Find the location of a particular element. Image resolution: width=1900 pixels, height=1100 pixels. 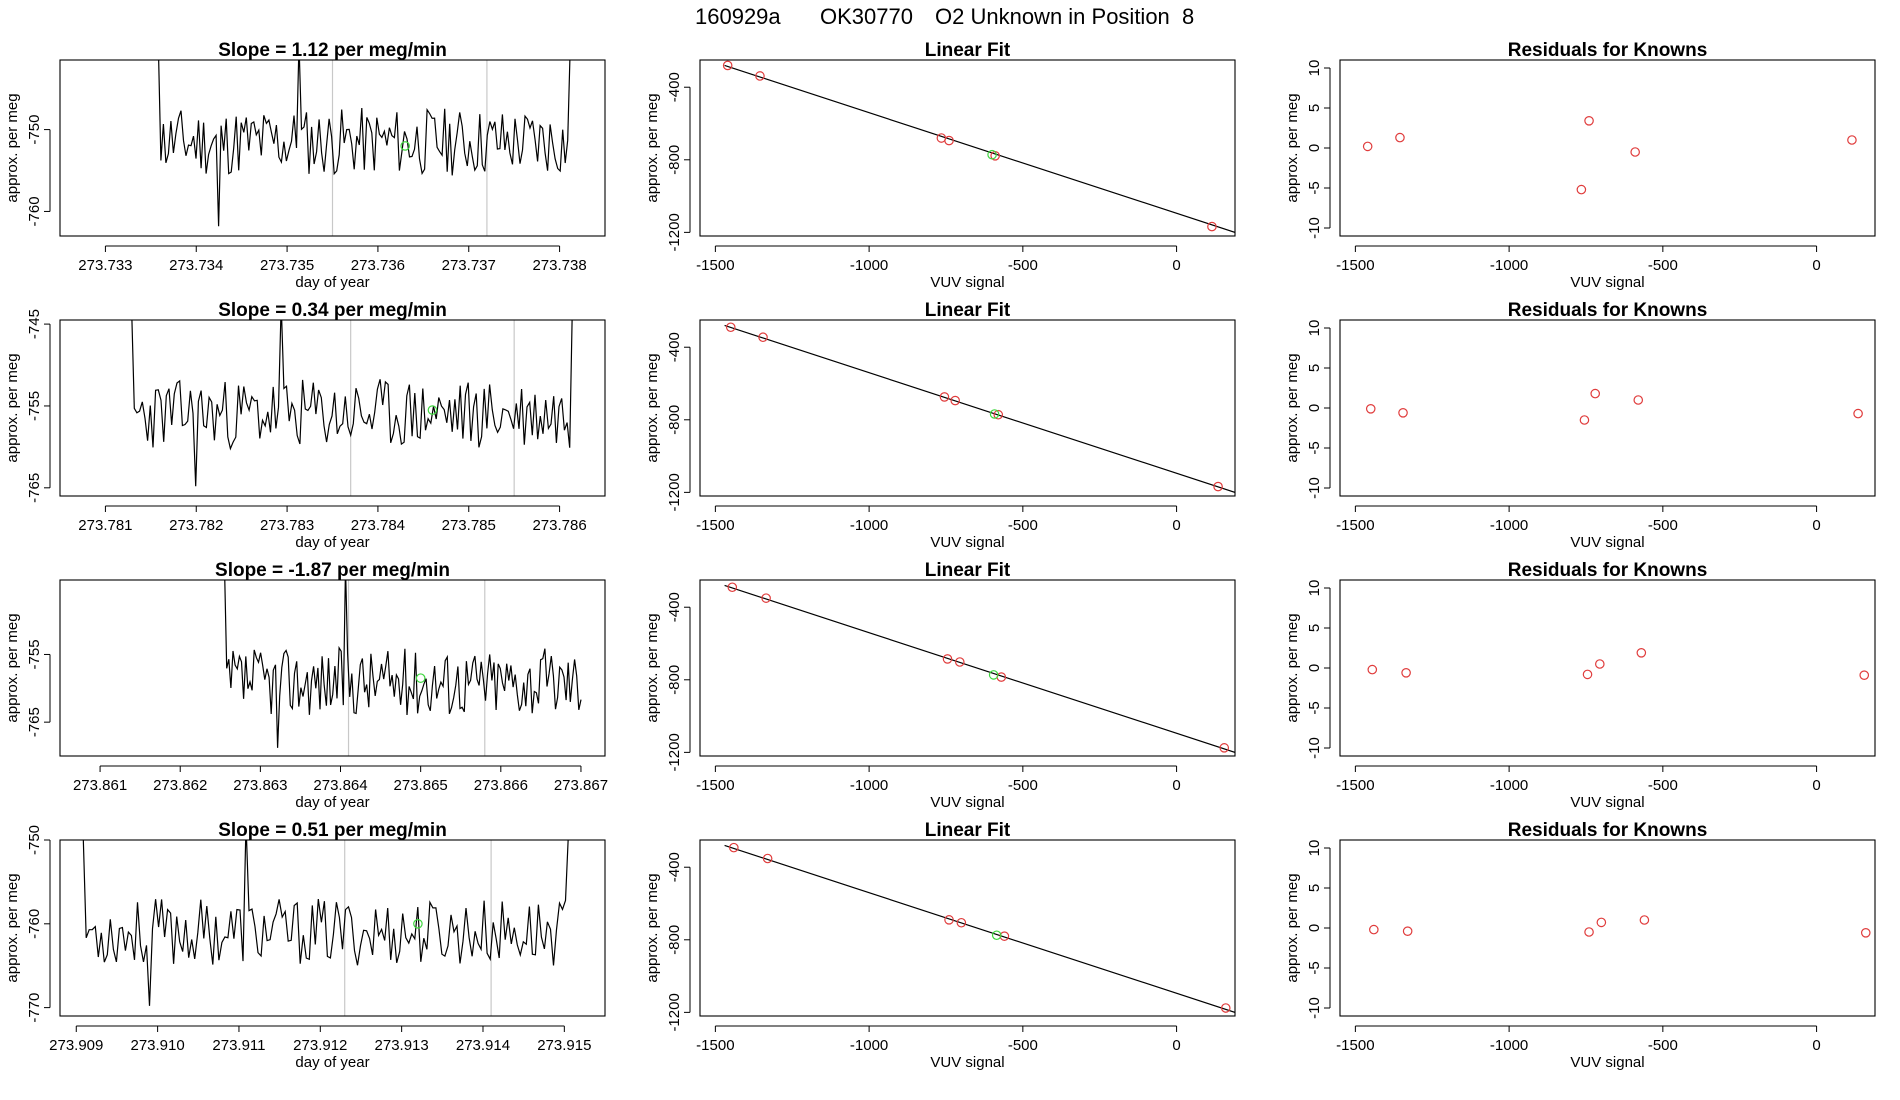

x-tick-label: 273.786 is located at coordinates (559, 525).